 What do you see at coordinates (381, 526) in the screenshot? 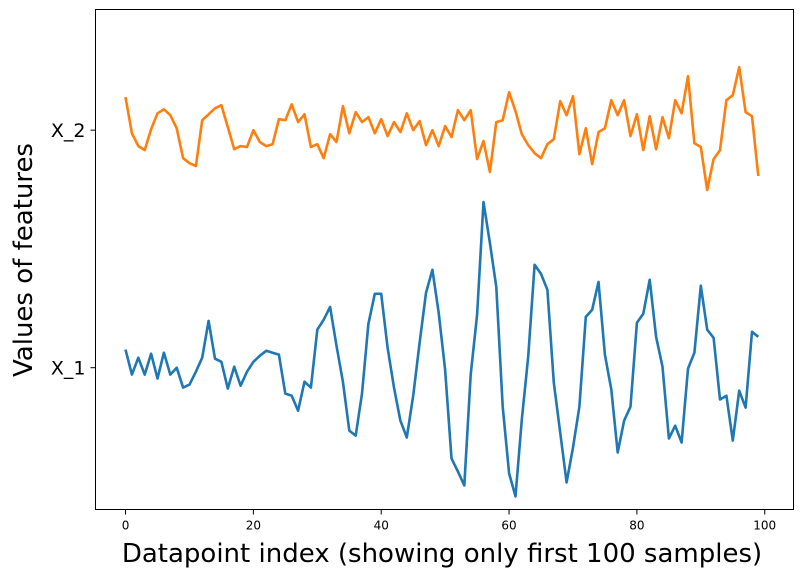
I see `x-tick-label: 40` at bounding box center [381, 526].